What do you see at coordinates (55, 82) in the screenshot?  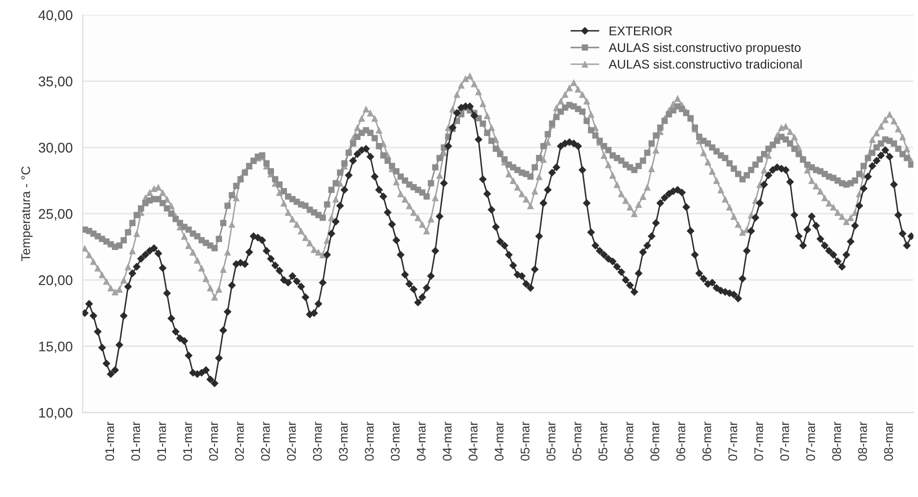 I see `y-tick-label: 35,00` at bounding box center [55, 82].